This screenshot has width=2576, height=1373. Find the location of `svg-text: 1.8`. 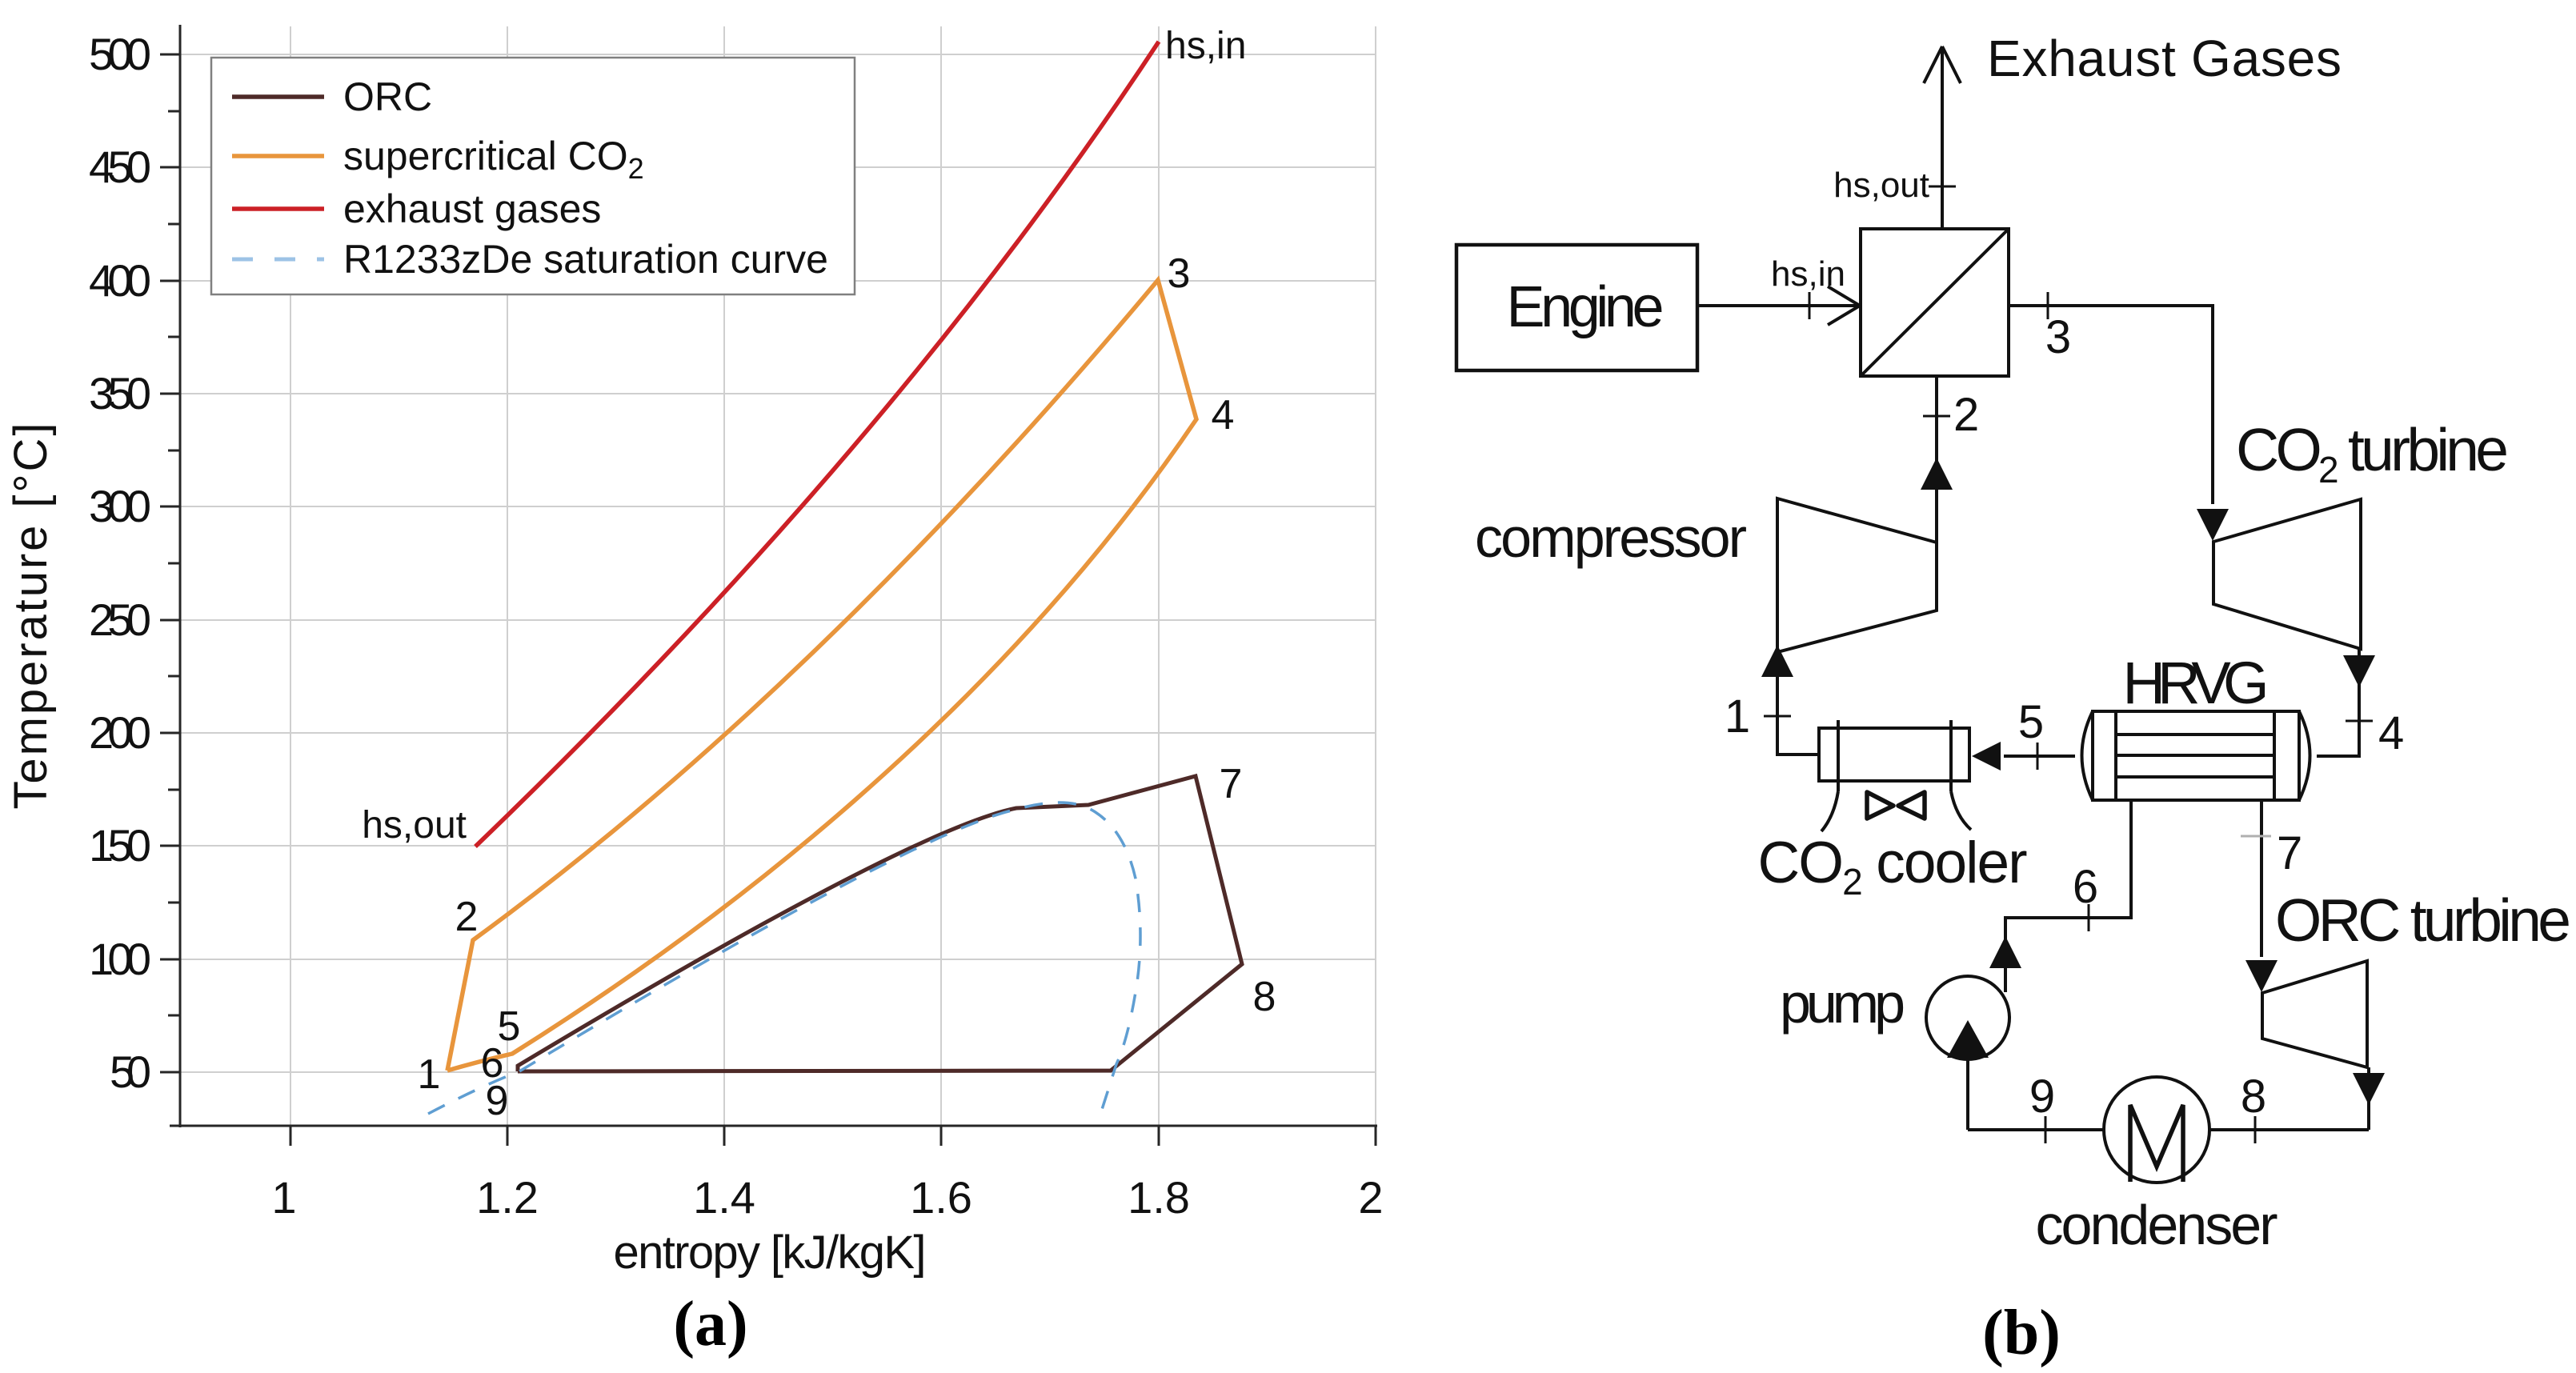

svg-text: 1.8 is located at coordinates (1159, 1197).